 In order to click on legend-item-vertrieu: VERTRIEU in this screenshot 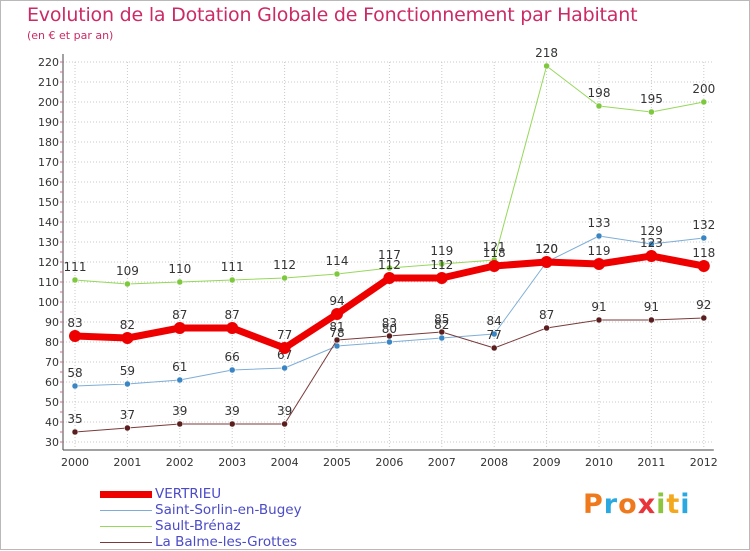, I will do `click(230, 494)`.